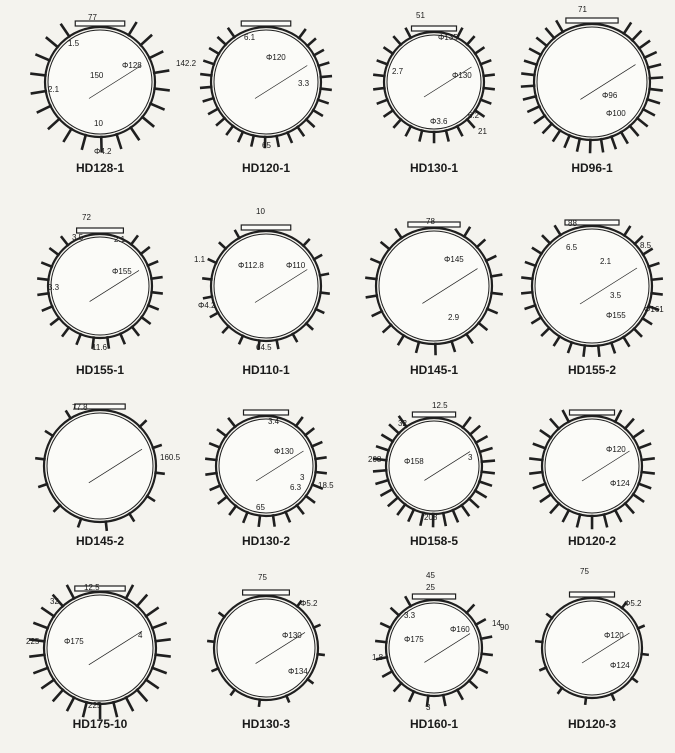 This screenshot has height=753, width=675. What do you see at coordinates (398, 71) in the screenshot?
I see `dimension-label: 2.7` at bounding box center [398, 71].